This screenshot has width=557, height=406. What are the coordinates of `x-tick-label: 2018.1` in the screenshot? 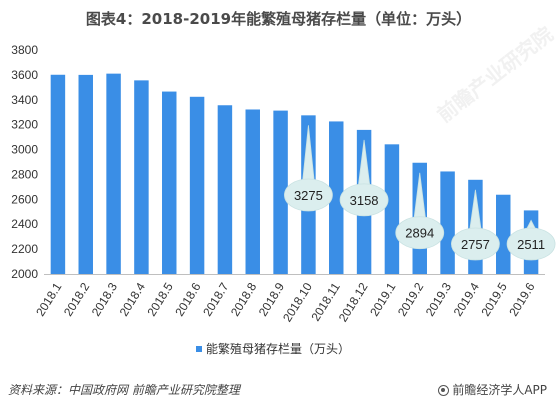 It's located at (48, 299).